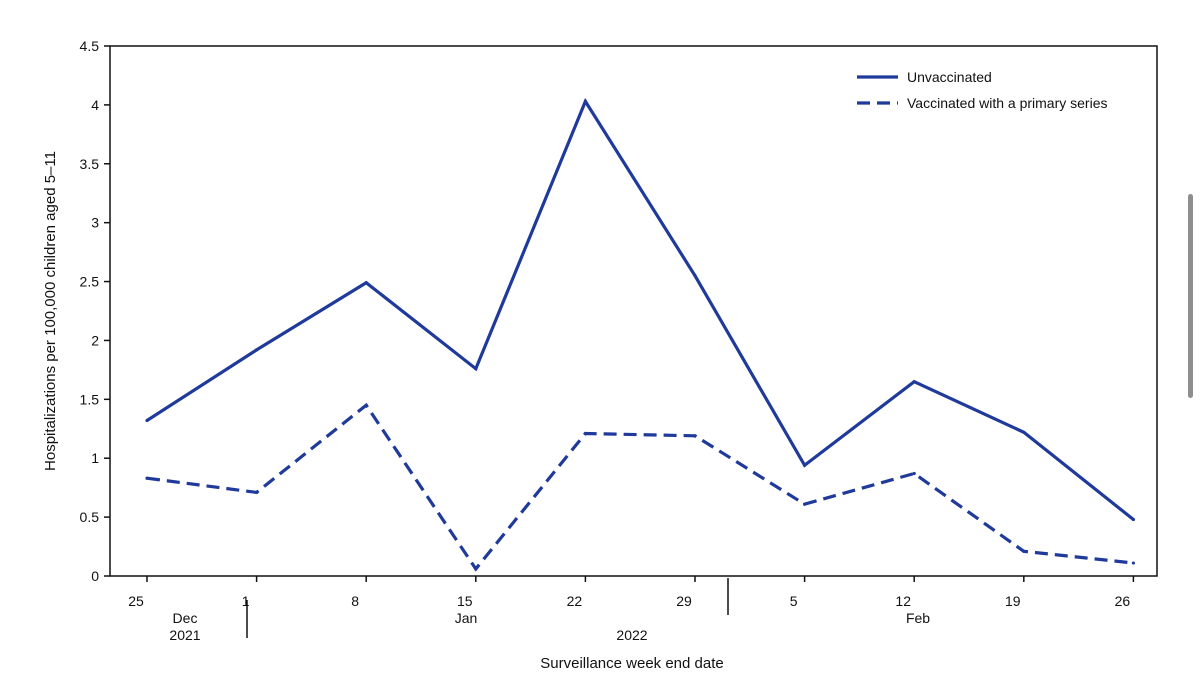  Describe the element at coordinates (90, 164) in the screenshot. I see `y-tick-label-7: 3.5` at that location.